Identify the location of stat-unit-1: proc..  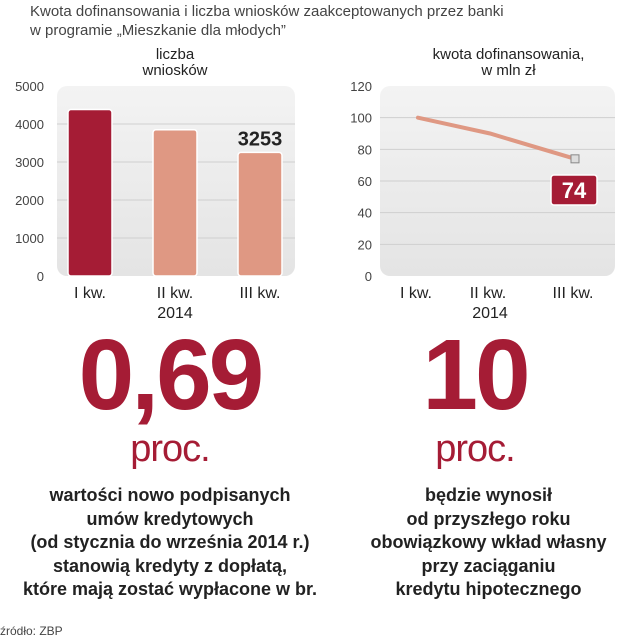
(170, 449).